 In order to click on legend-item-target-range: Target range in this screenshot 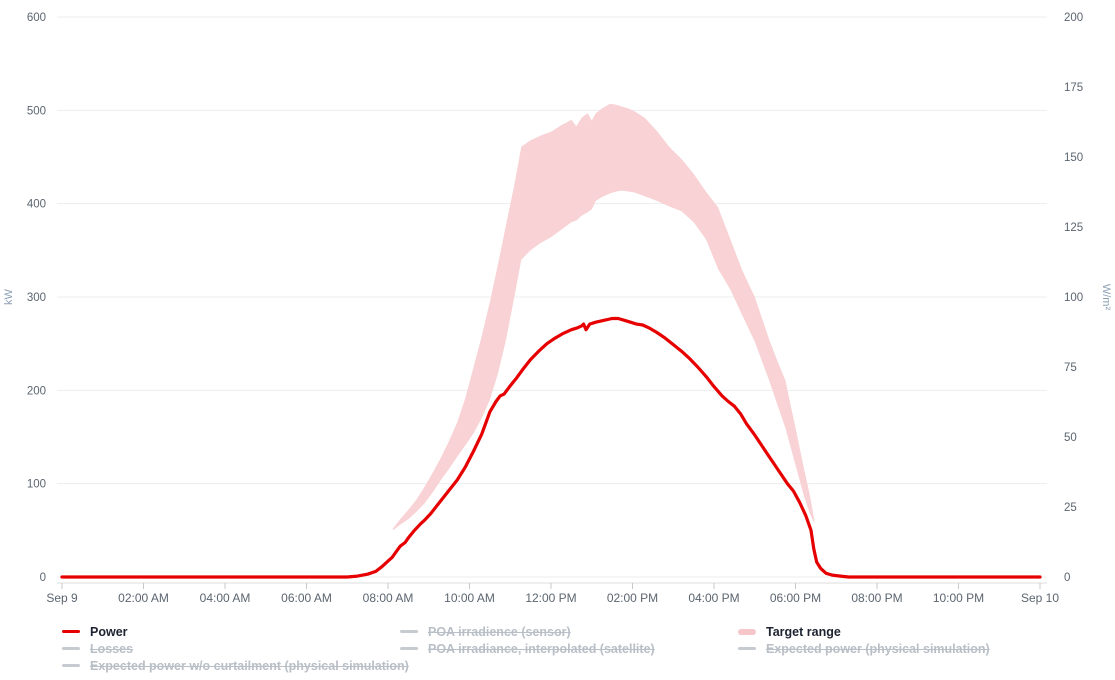, I will do `click(918, 631)`.